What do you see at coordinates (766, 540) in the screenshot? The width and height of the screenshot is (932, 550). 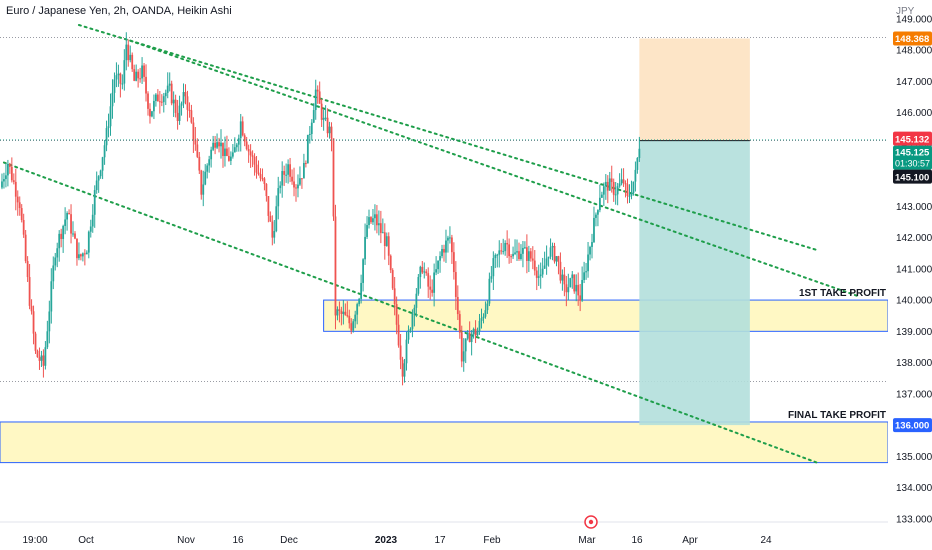 I see `time-tick: 24` at bounding box center [766, 540].